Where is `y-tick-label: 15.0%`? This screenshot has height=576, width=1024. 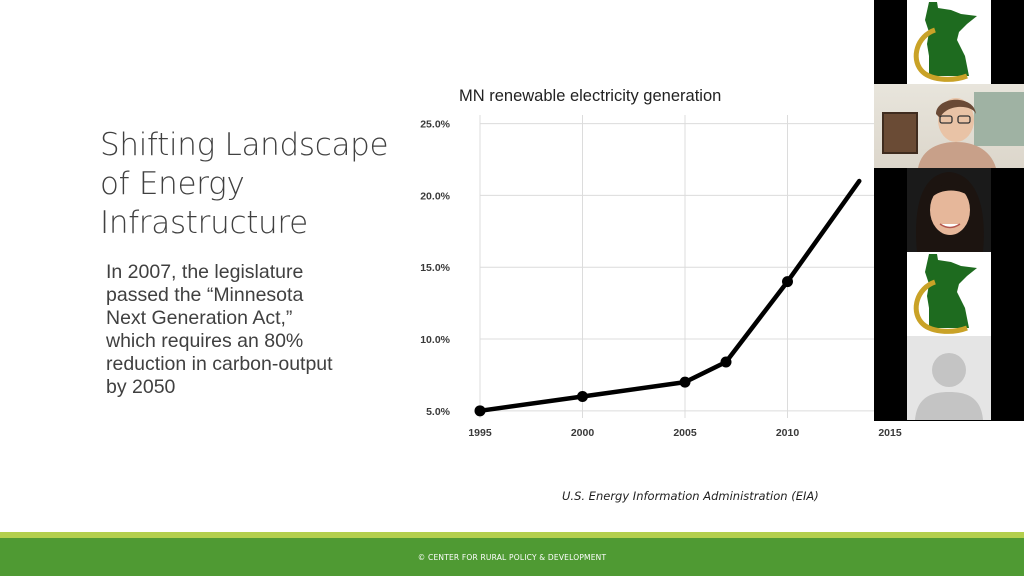 y-tick-label: 15.0% is located at coordinates (435, 268).